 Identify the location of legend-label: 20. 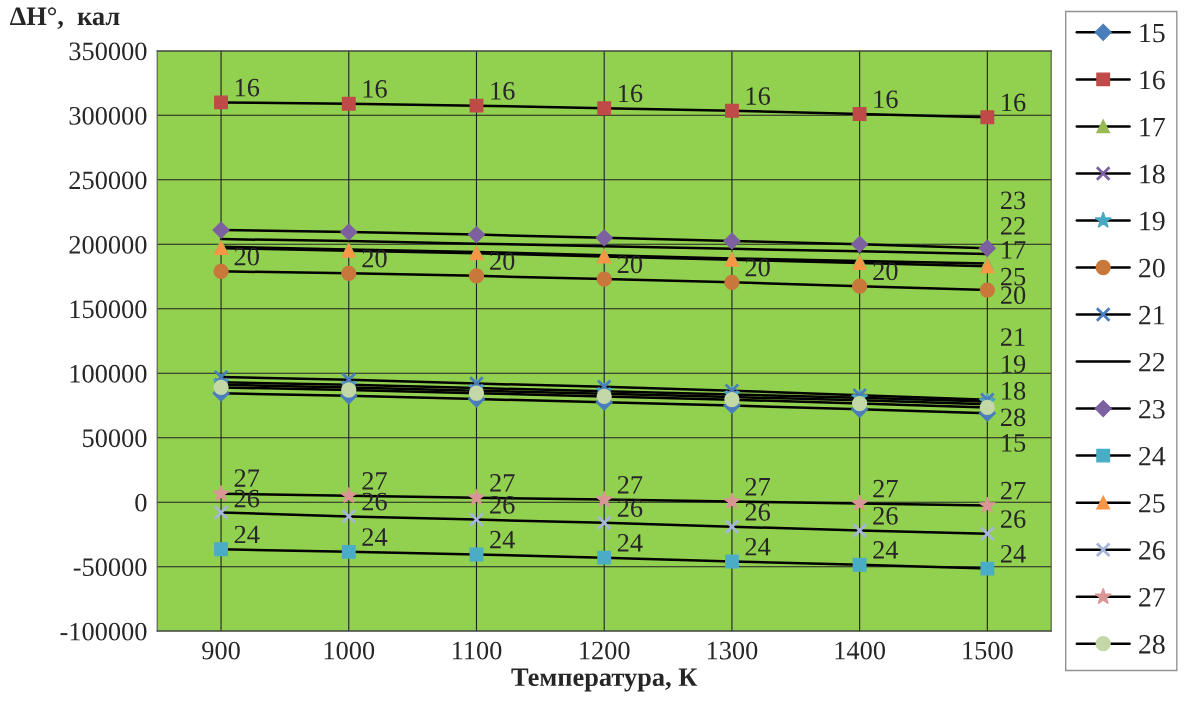
(1152, 268).